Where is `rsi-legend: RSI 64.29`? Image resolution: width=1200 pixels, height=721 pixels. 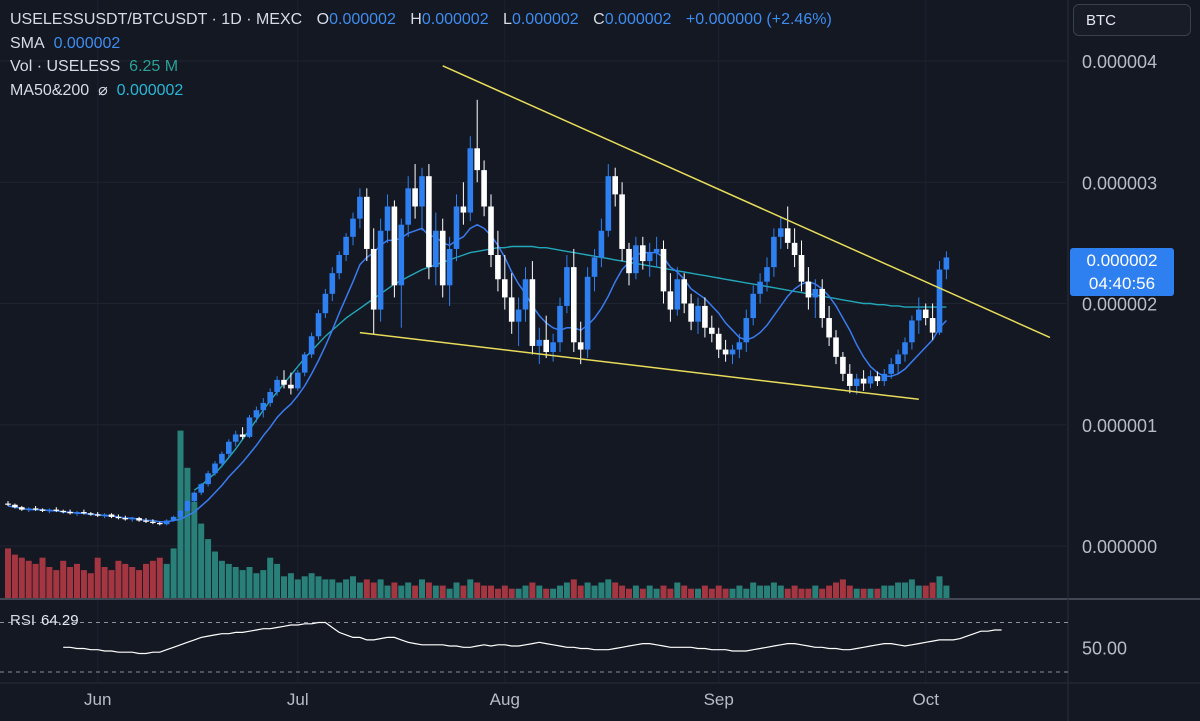 rsi-legend: RSI 64.29 is located at coordinates (44, 620).